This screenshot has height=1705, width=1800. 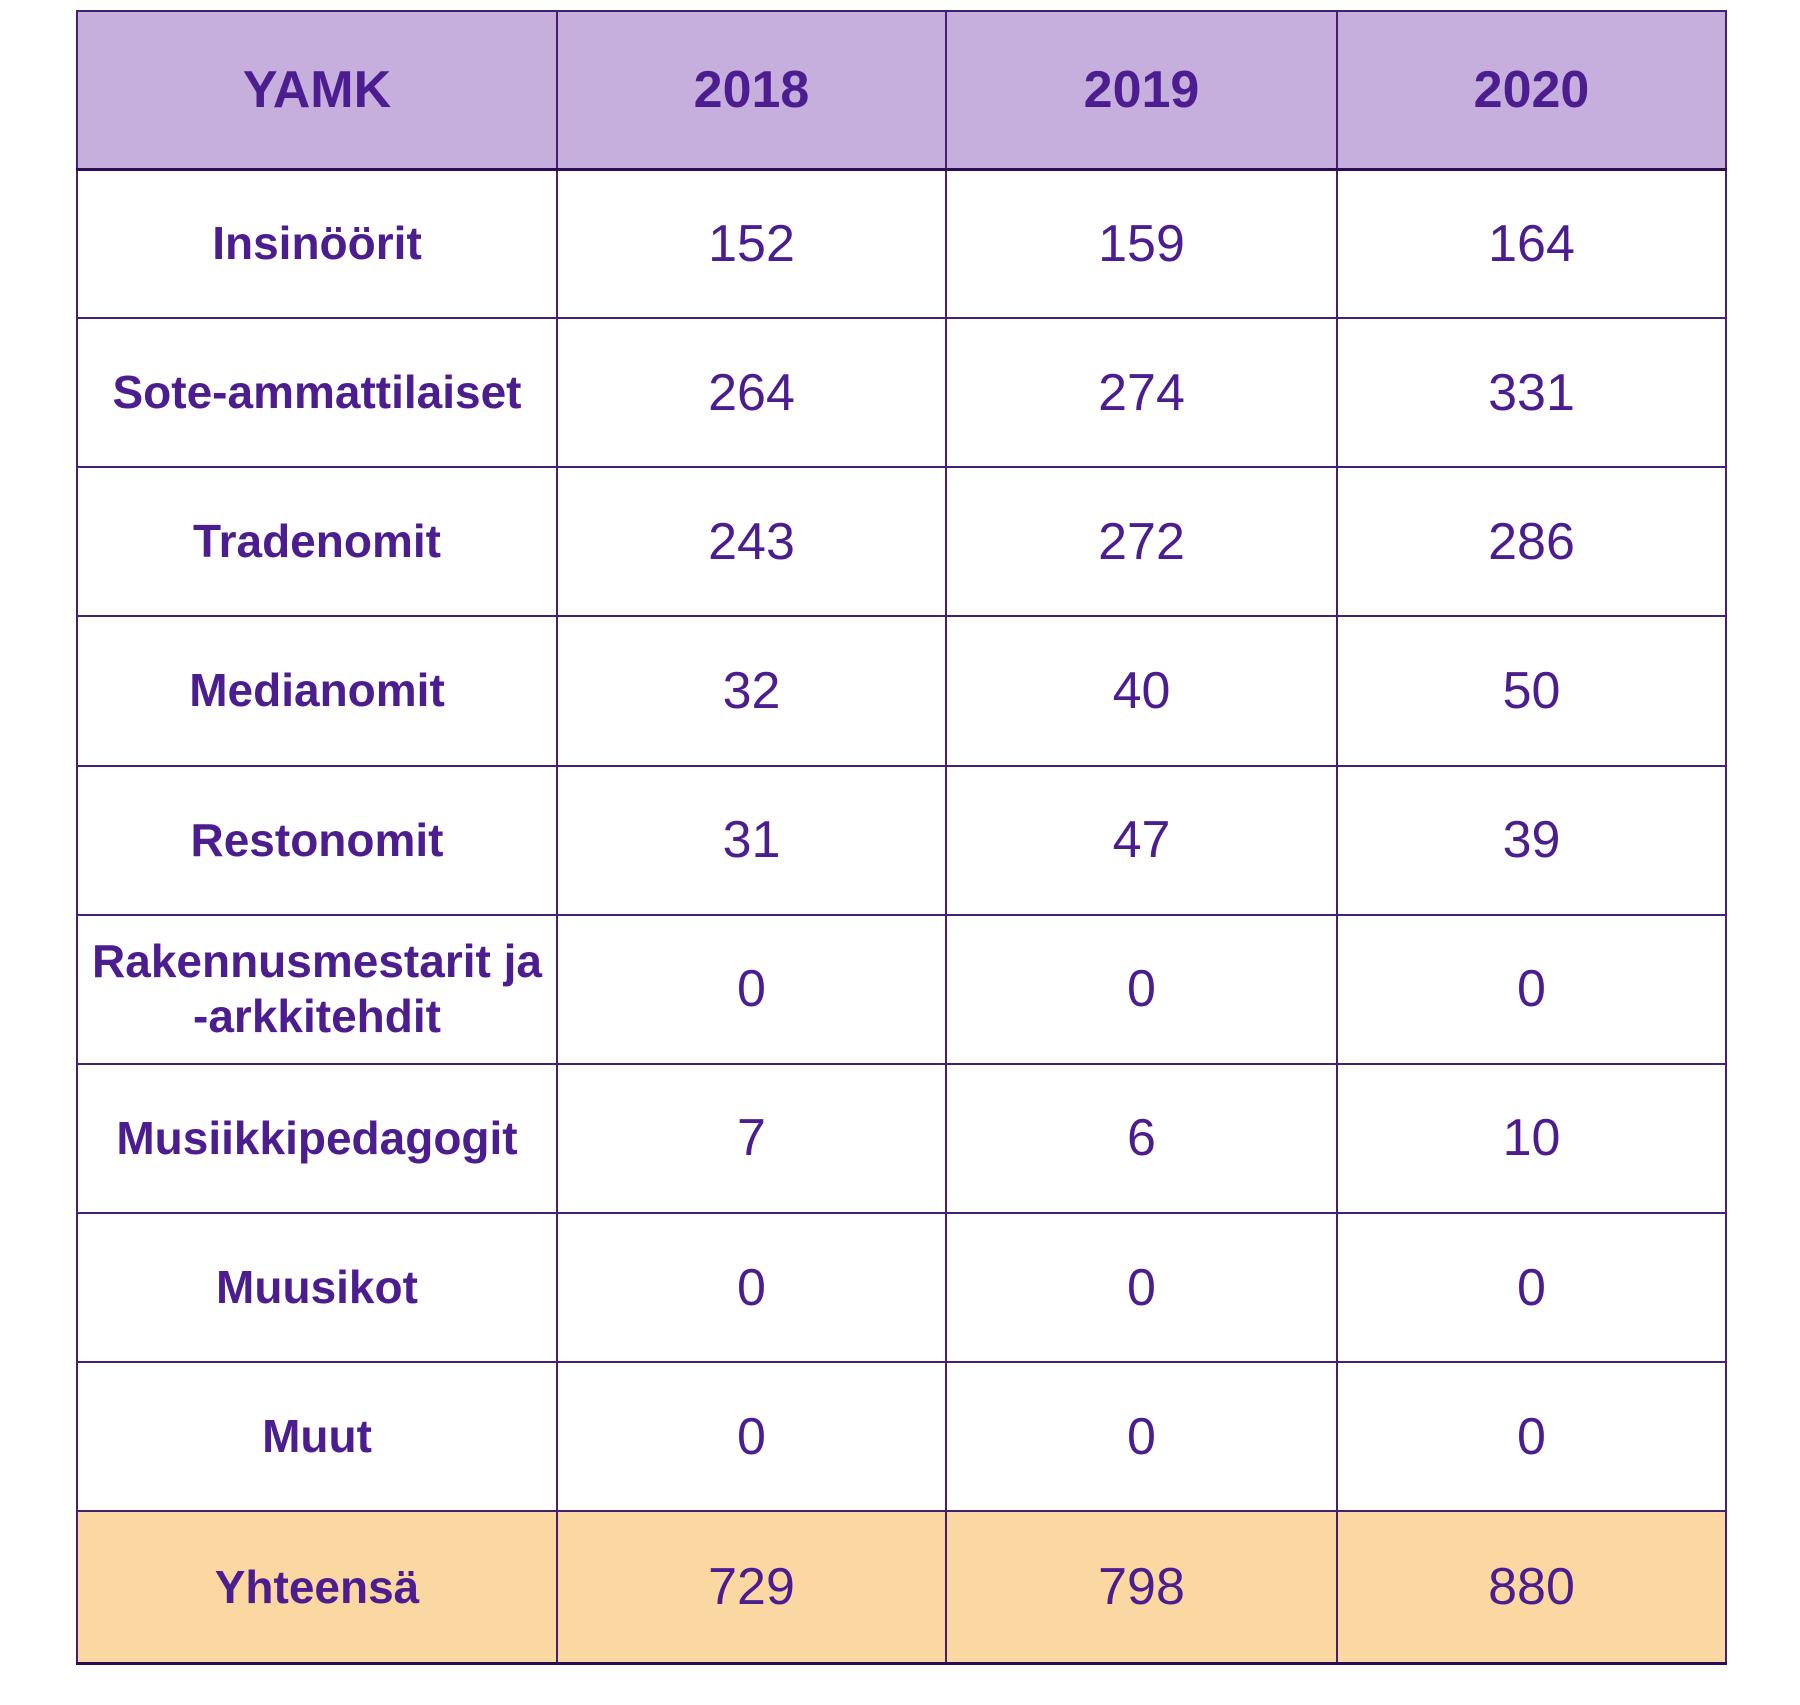 What do you see at coordinates (1531, 691) in the screenshot?
I see `cell-value: 50` at bounding box center [1531, 691].